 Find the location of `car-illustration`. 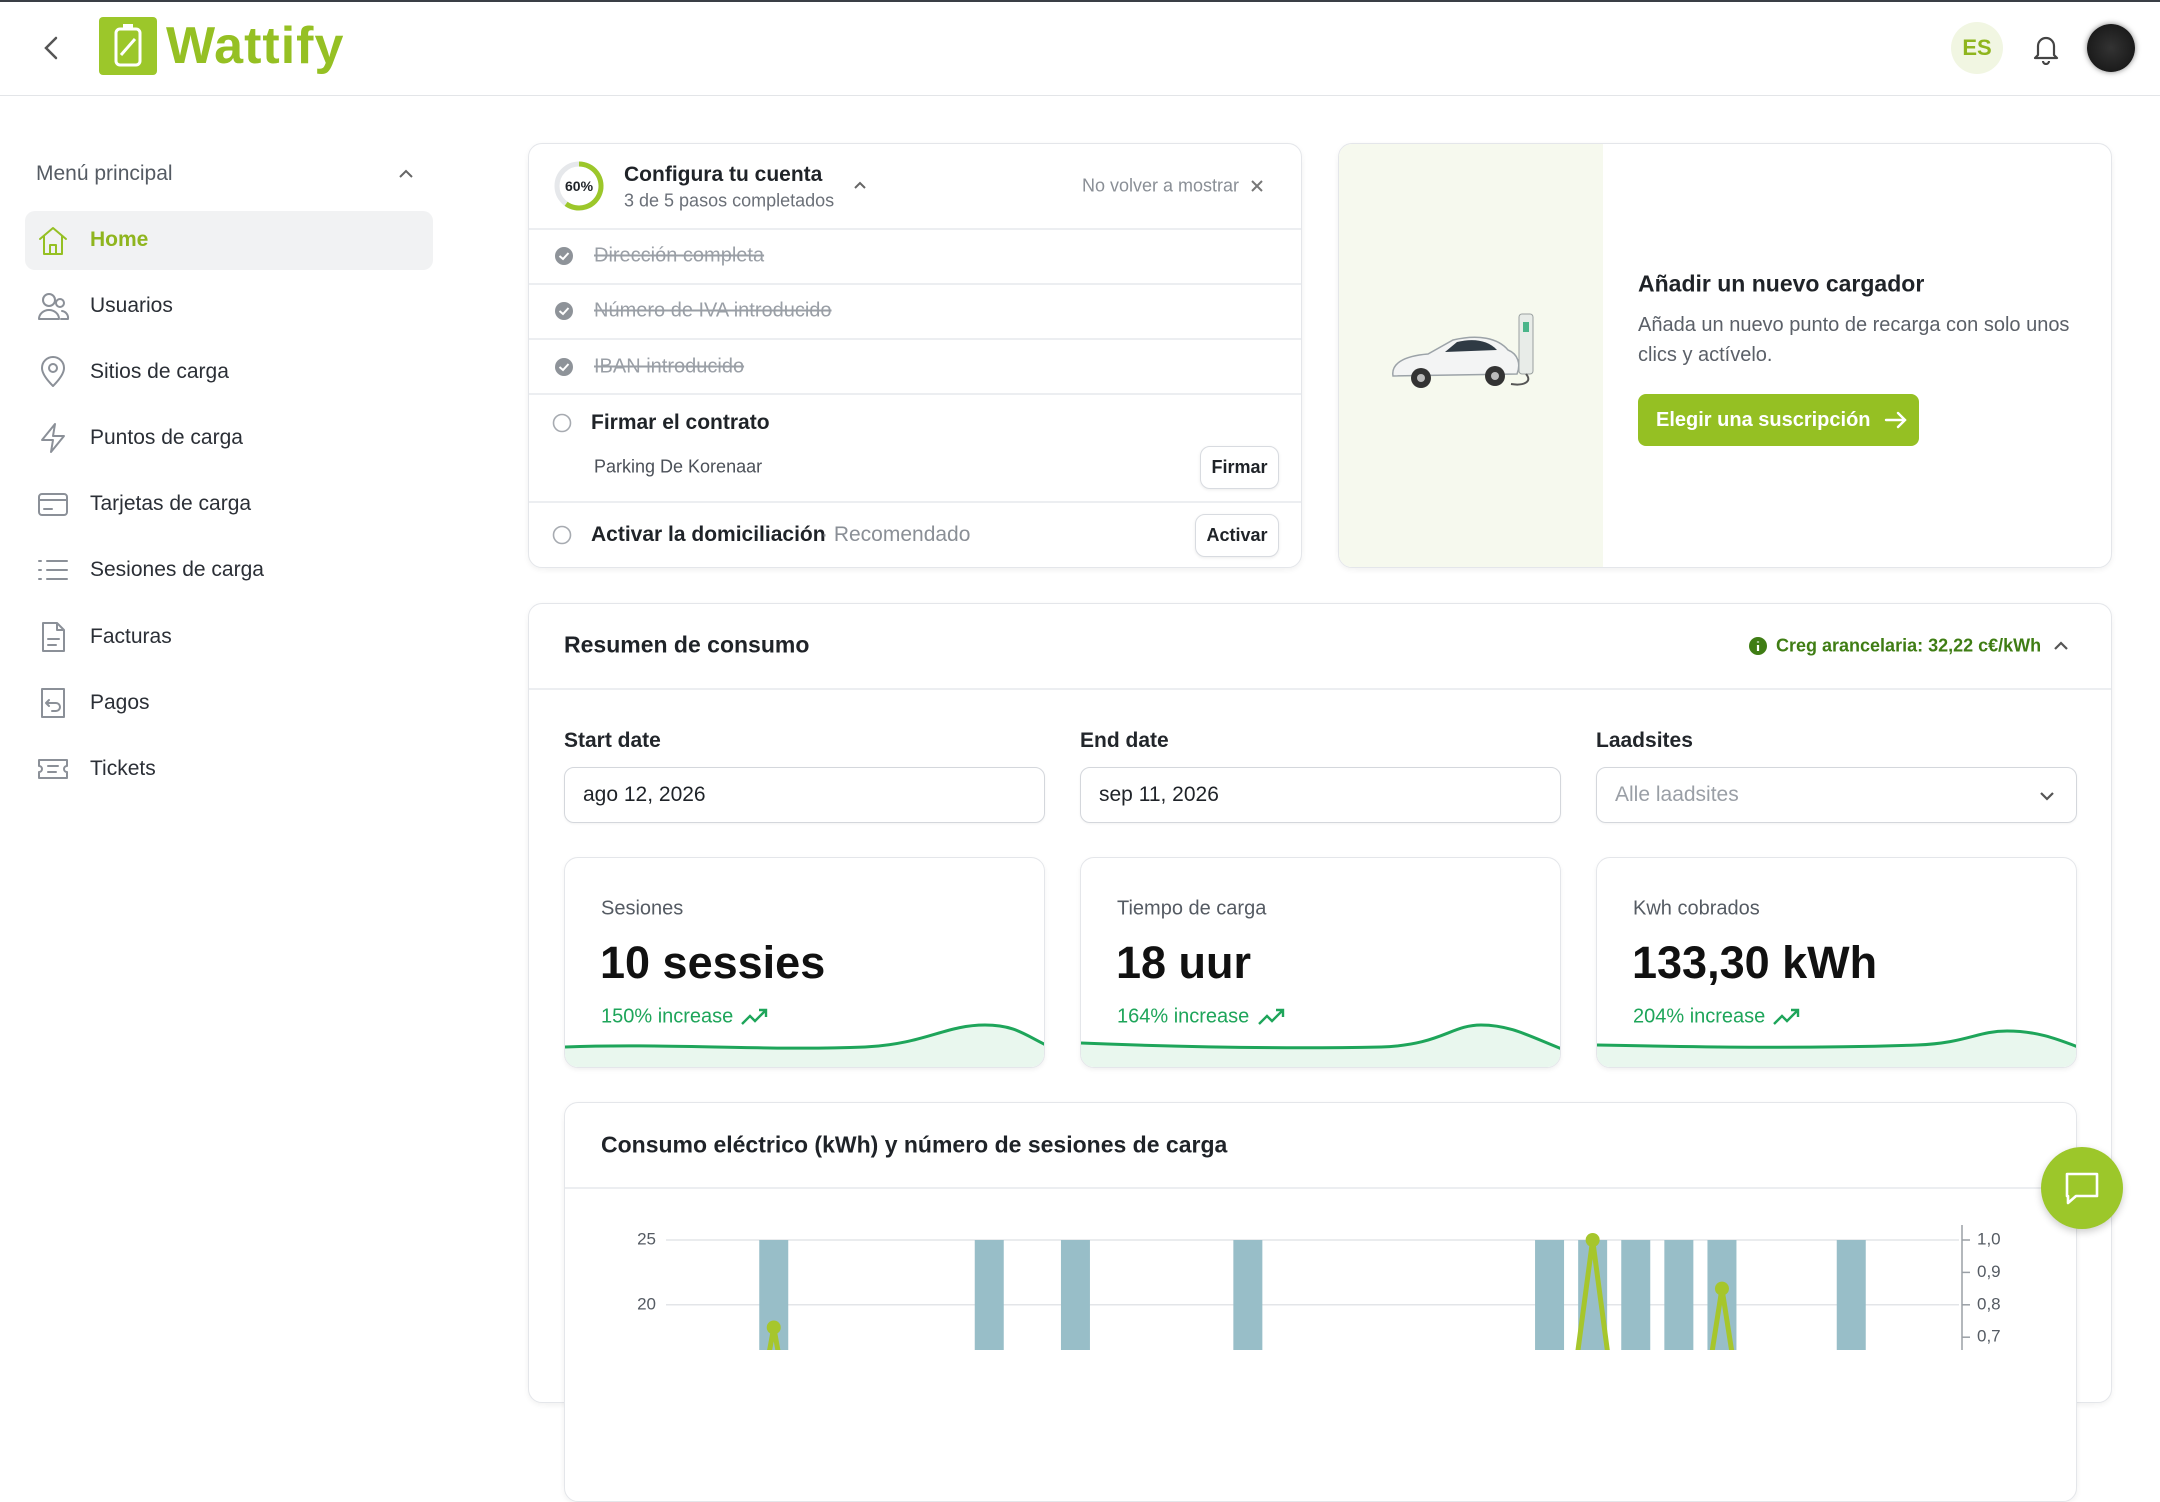

car-illustration is located at coordinates (1463, 350).